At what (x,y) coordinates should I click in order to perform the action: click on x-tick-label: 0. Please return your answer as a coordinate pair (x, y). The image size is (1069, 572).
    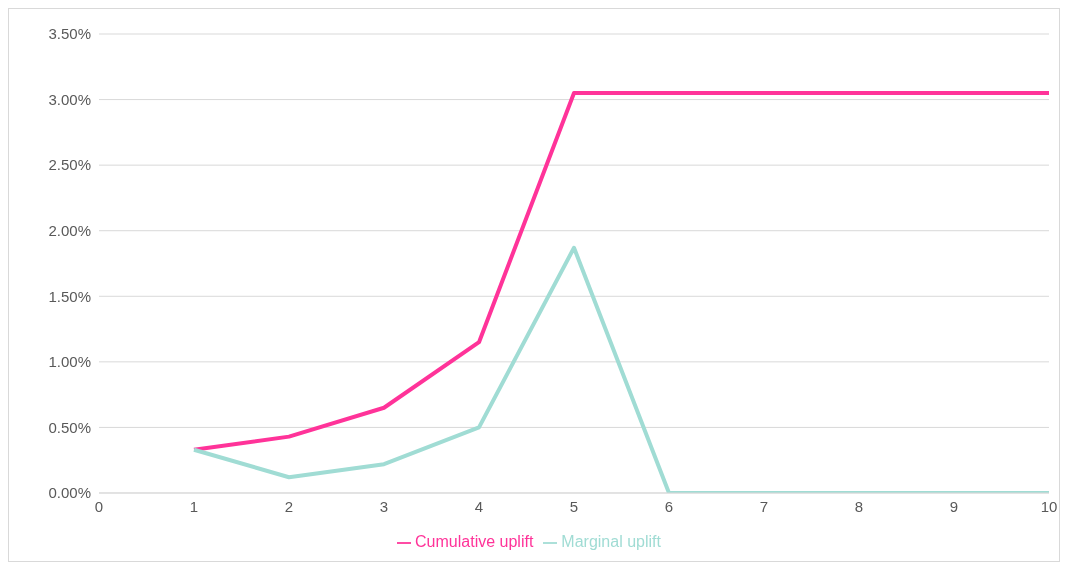
    Looking at the image, I should click on (99, 506).